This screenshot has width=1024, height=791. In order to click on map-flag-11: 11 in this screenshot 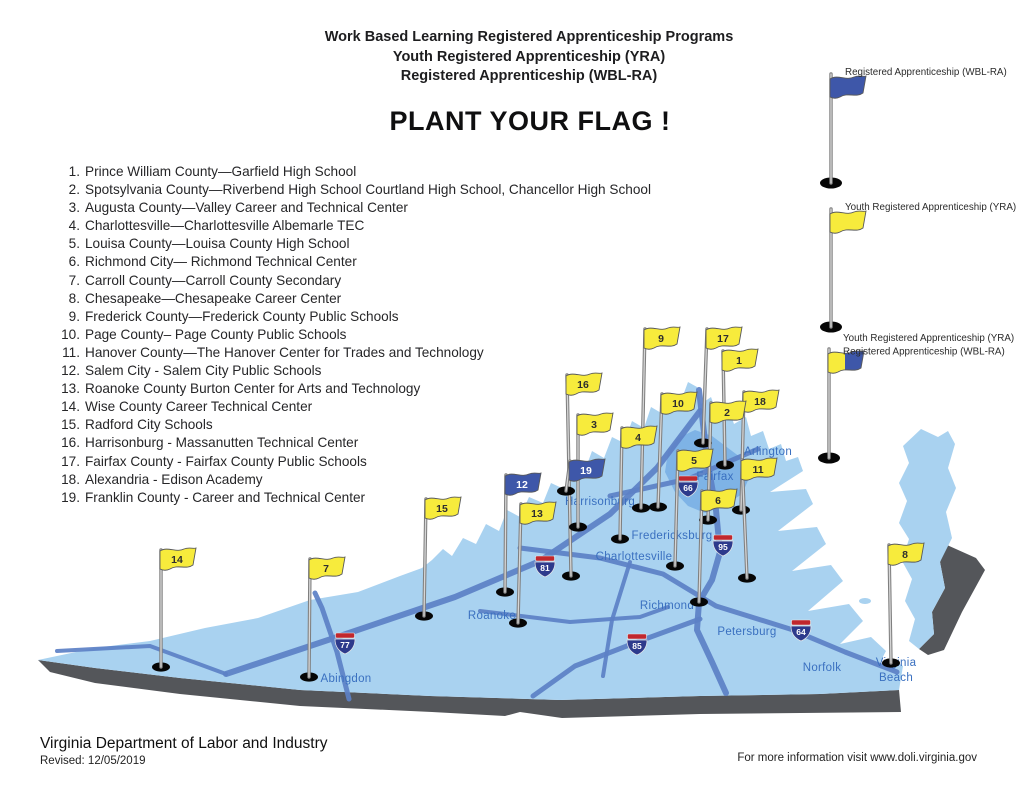, I will do `click(759, 469)`.